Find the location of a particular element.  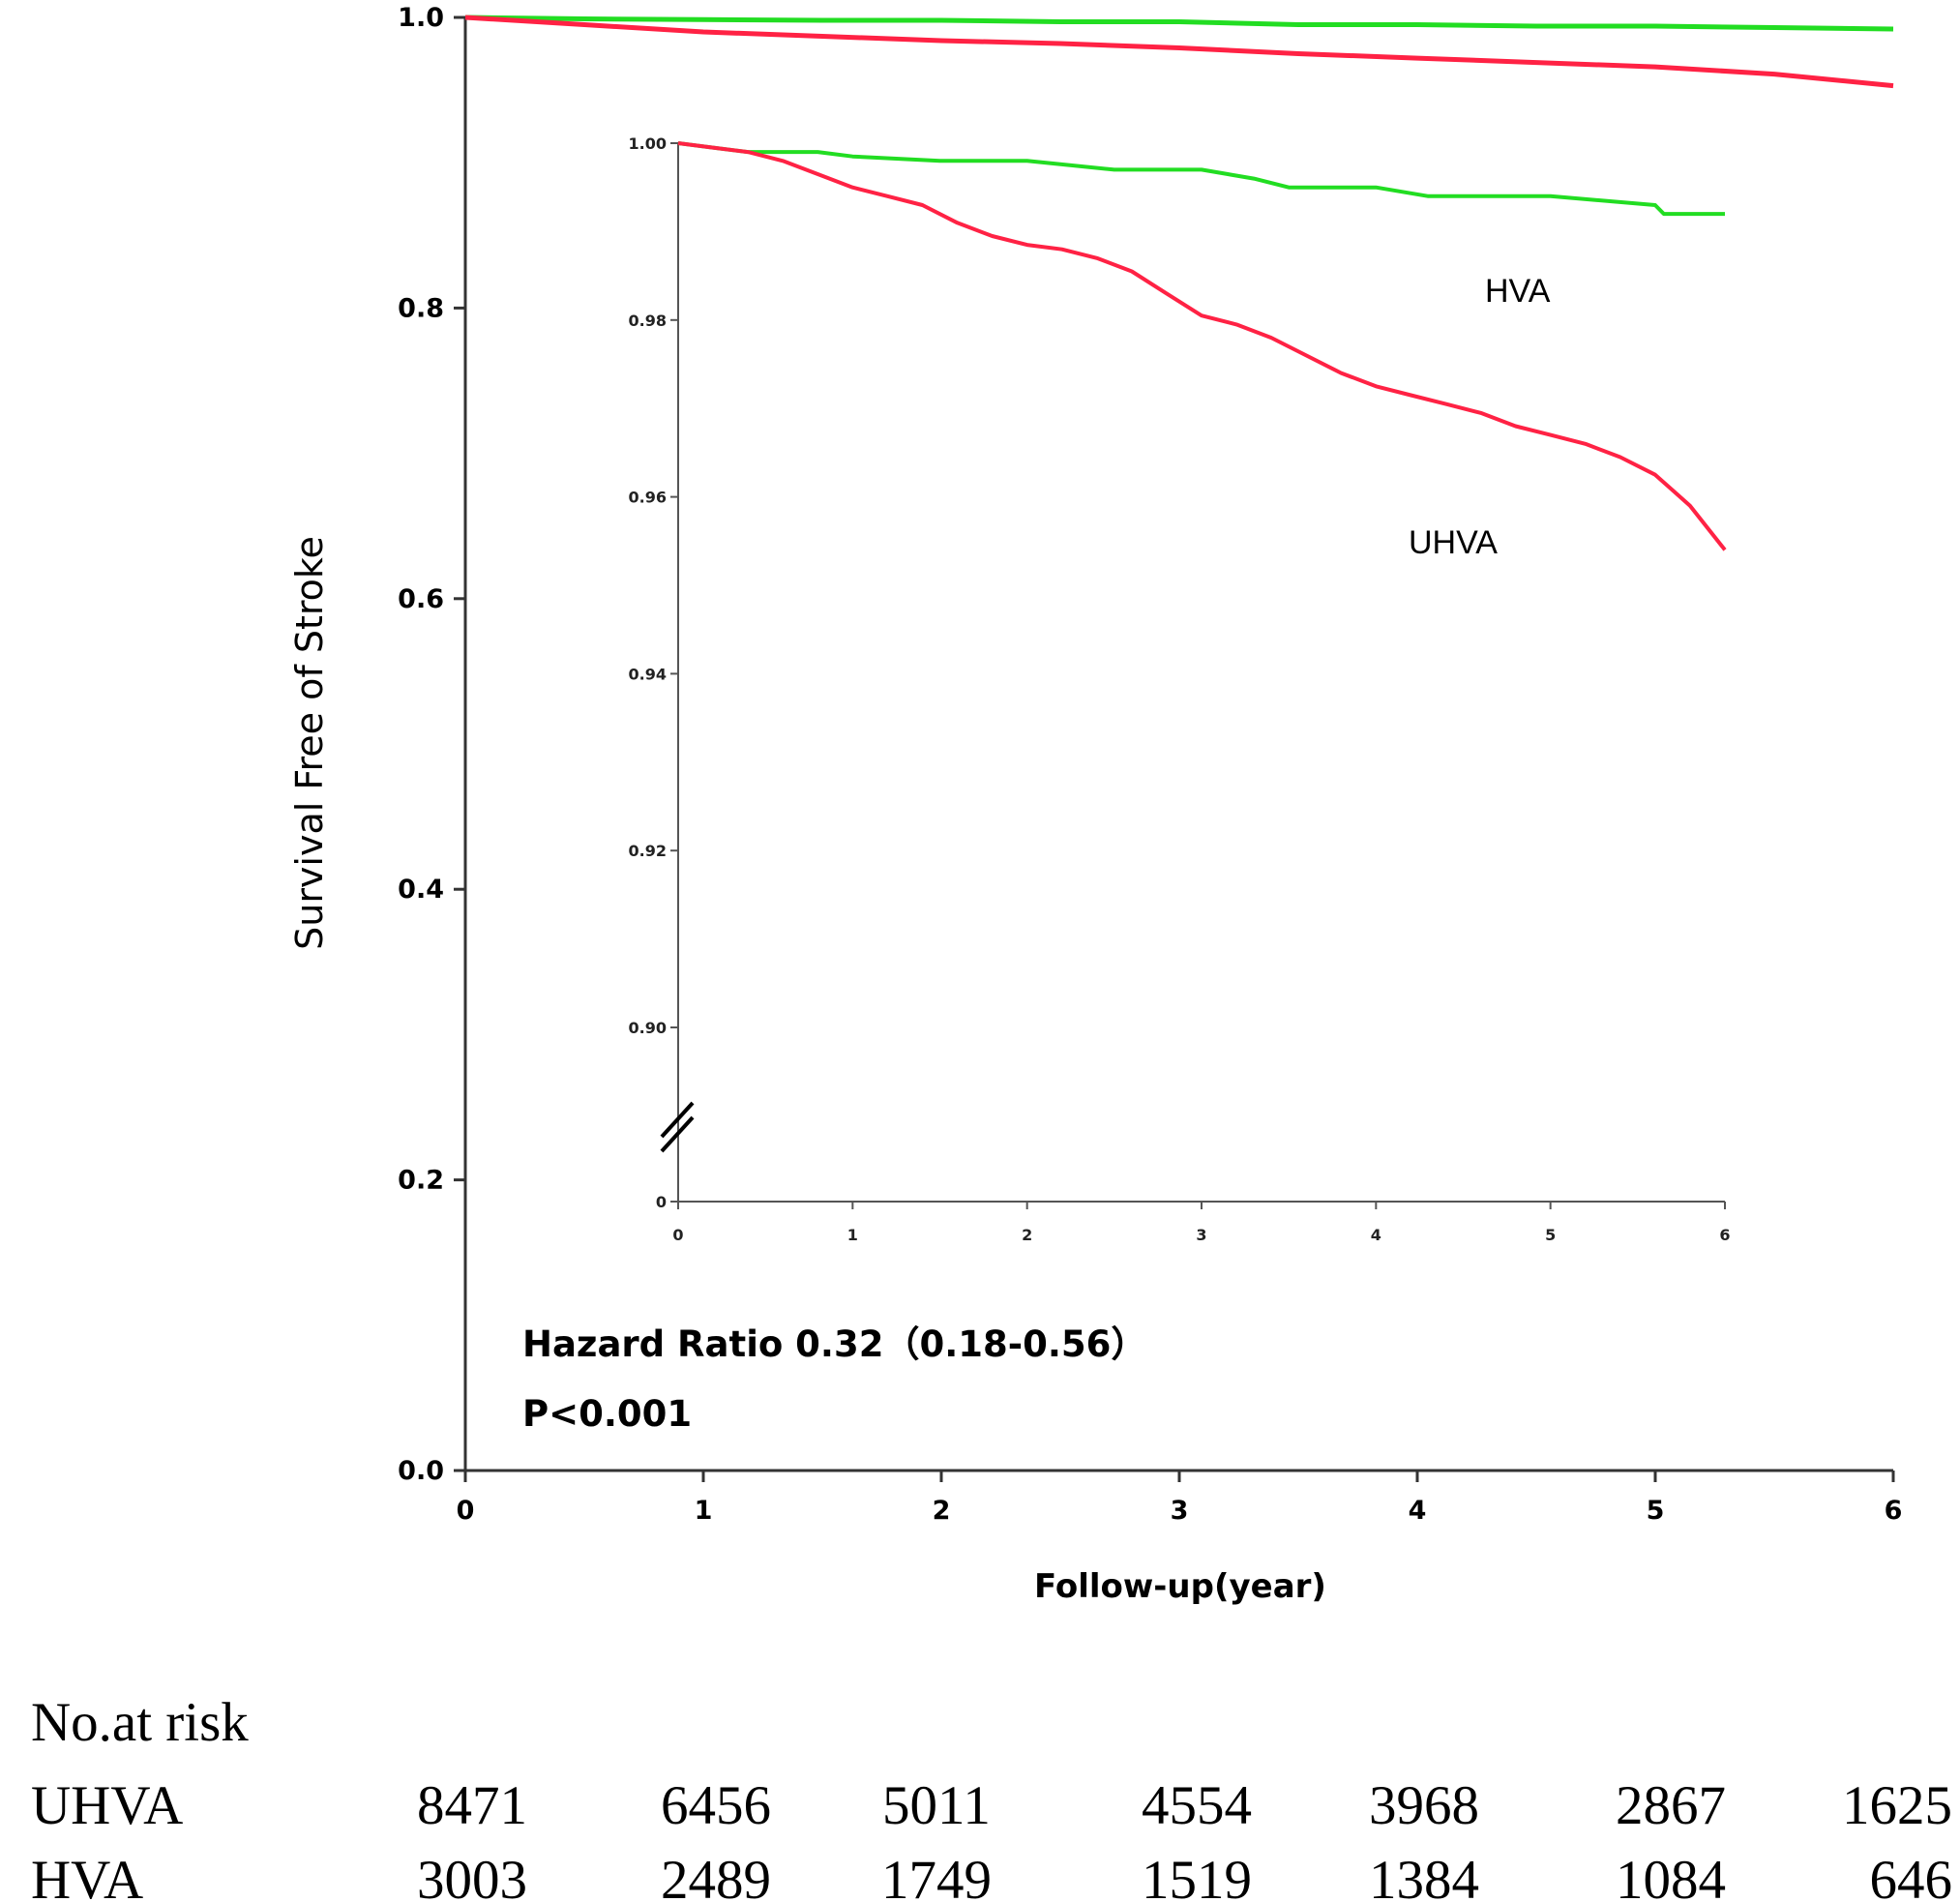

risk-value-hva: 646 is located at coordinates (1912, 1876).